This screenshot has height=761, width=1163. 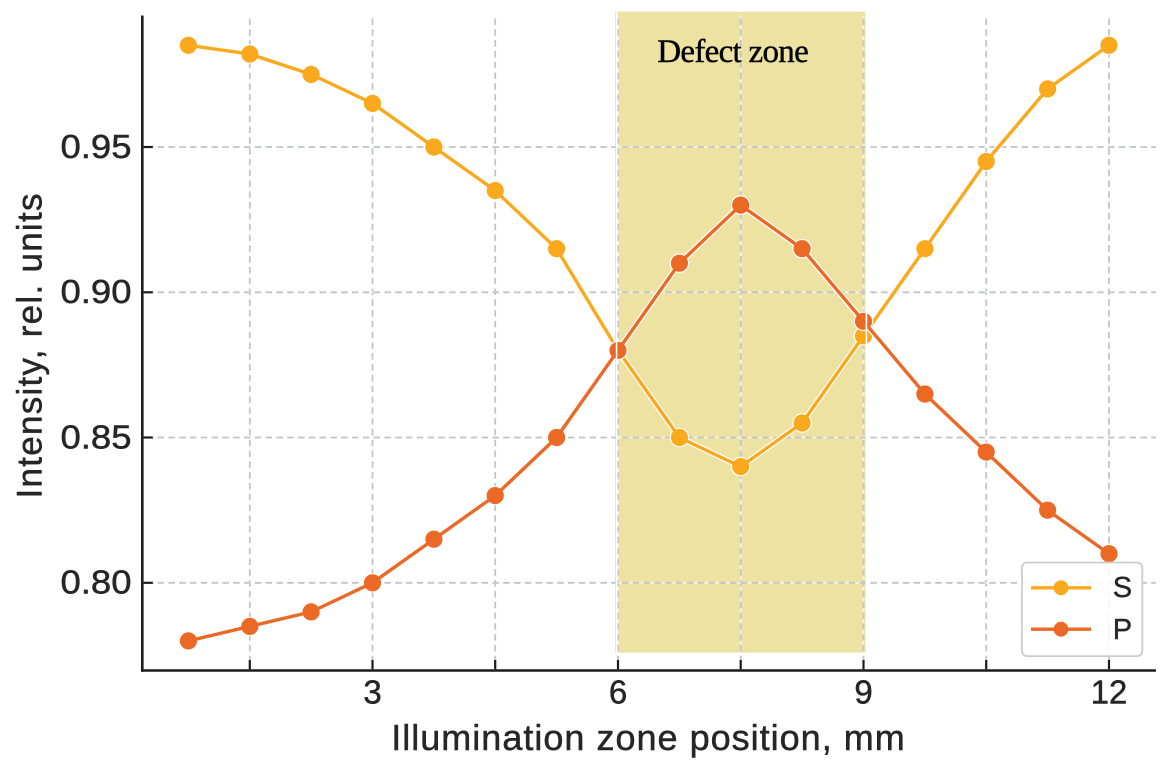 What do you see at coordinates (733, 52) in the screenshot?
I see `svg-text: Defect zone` at bounding box center [733, 52].